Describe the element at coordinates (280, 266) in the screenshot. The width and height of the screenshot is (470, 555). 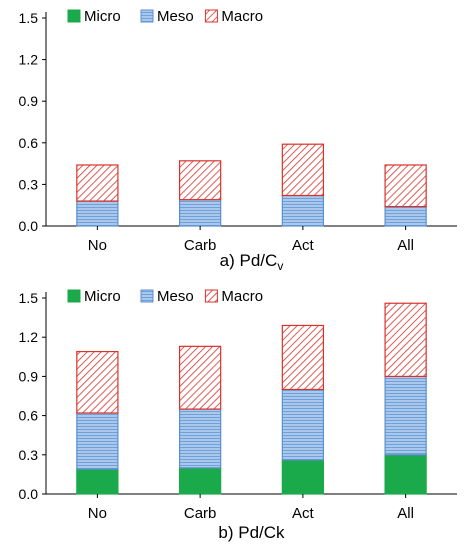
I see `caption-subscript: v` at that location.